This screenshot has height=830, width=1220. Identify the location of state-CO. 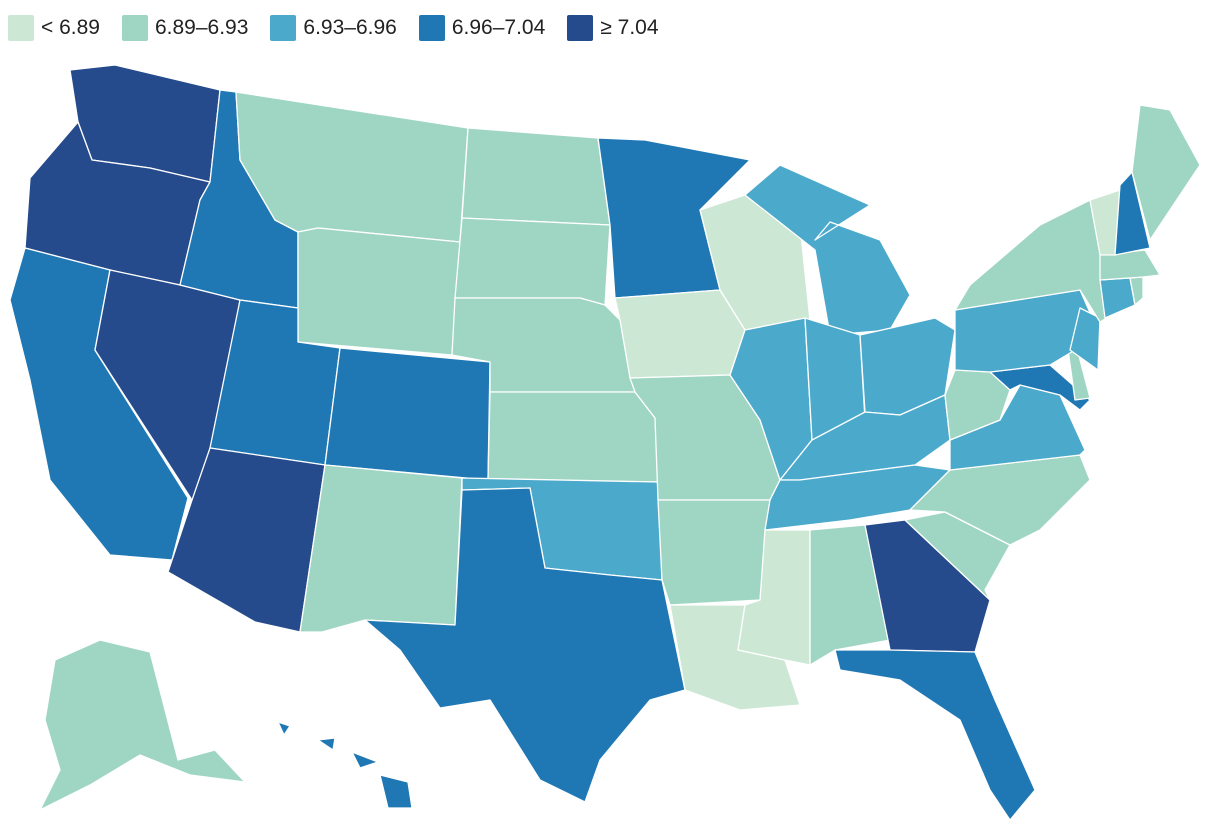
(407, 414).